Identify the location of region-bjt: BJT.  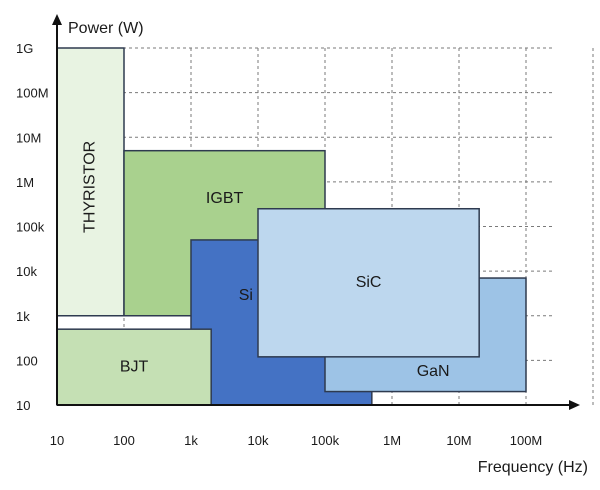
(134, 367).